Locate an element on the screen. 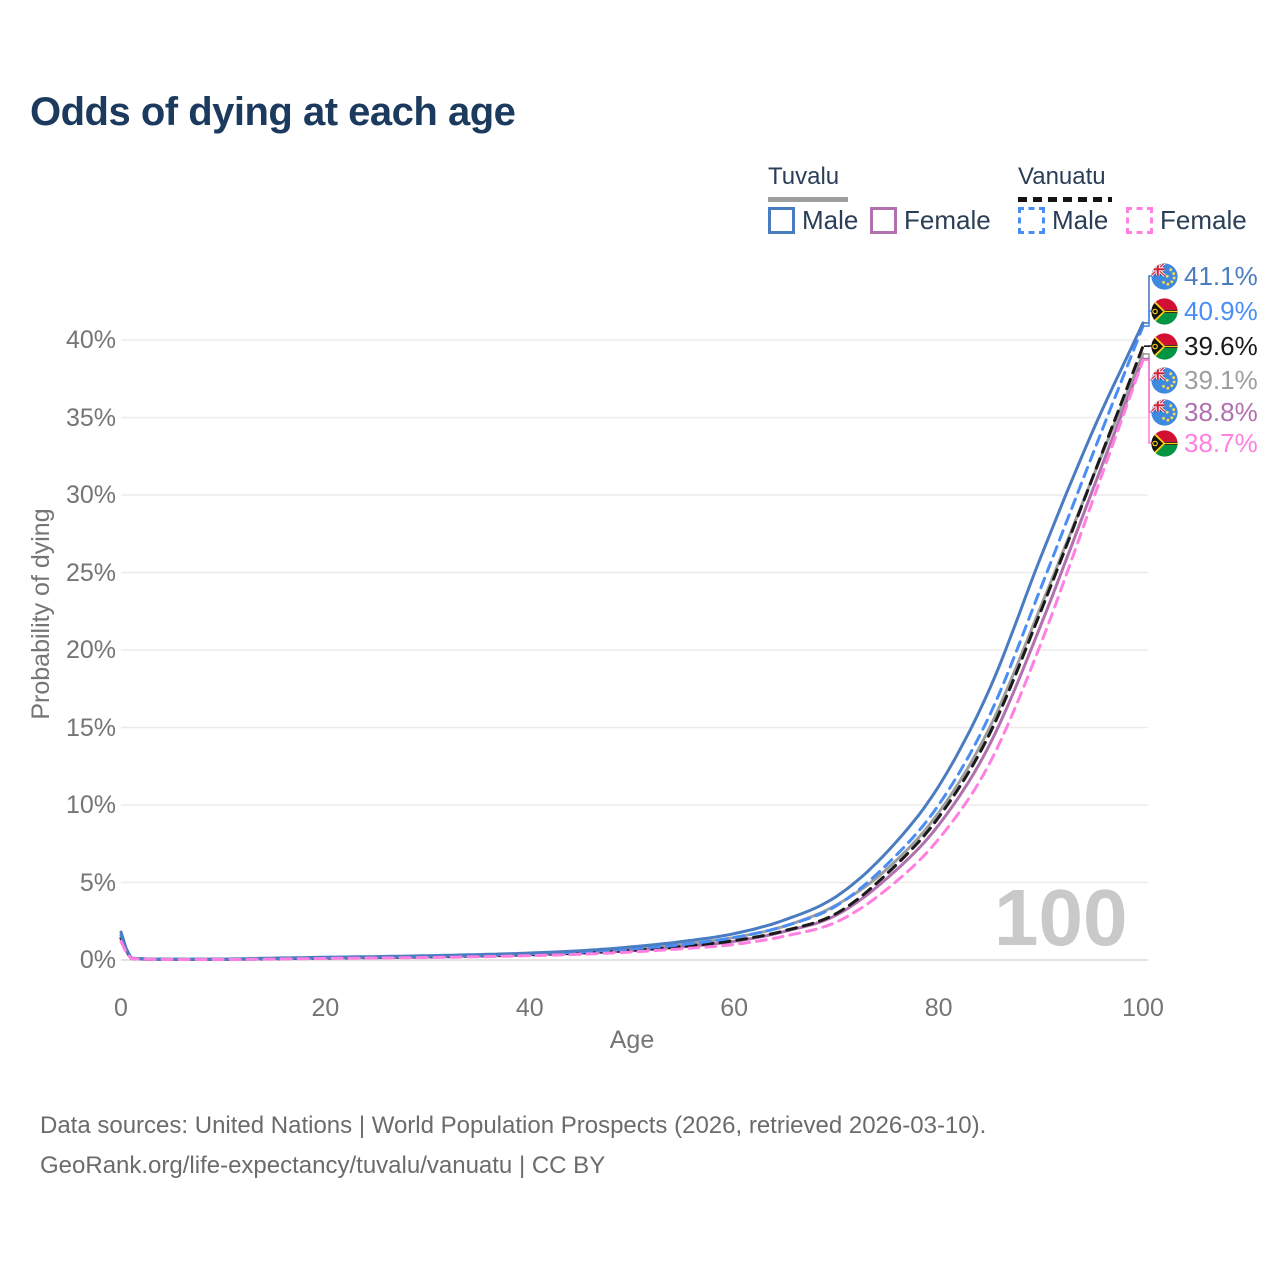 Image resolution: width=1280 pixels, height=1280 pixels. tuvalu-linestyle-sample is located at coordinates (808, 199).